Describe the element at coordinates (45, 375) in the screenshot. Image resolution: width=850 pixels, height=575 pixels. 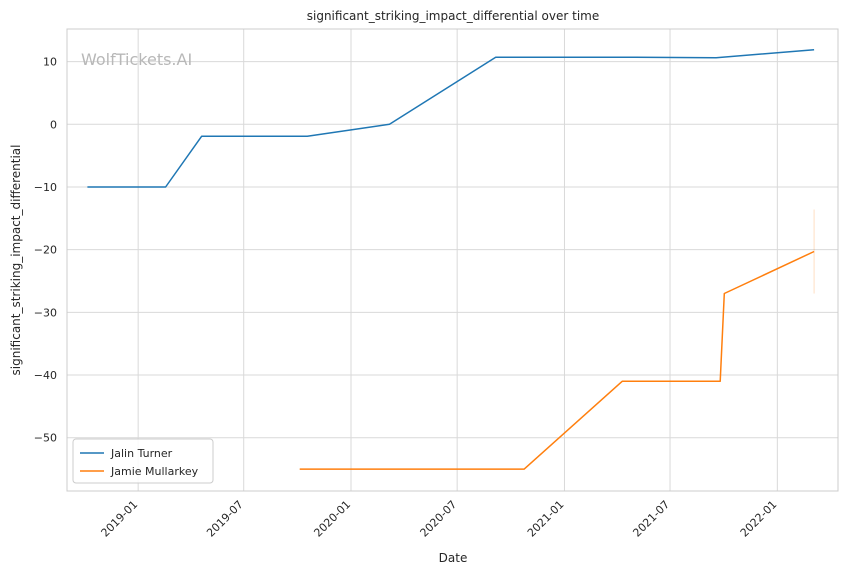
I see `y-tick-label: −40` at that location.